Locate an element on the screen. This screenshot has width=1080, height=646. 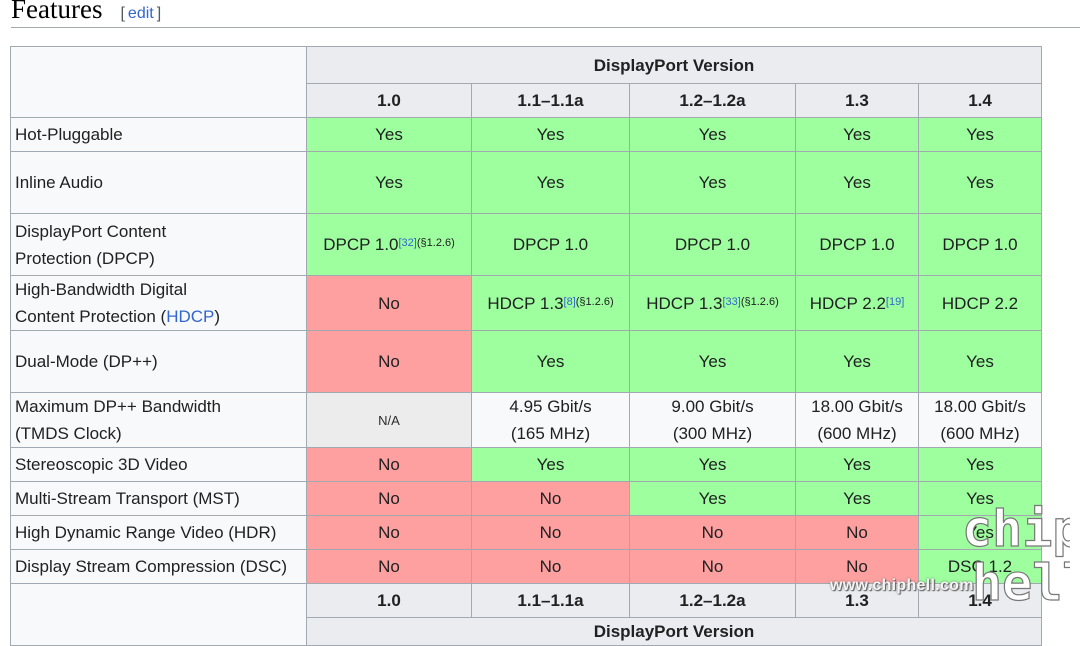
feature-label-line: DisplayPort Content is located at coordinates (91, 231).